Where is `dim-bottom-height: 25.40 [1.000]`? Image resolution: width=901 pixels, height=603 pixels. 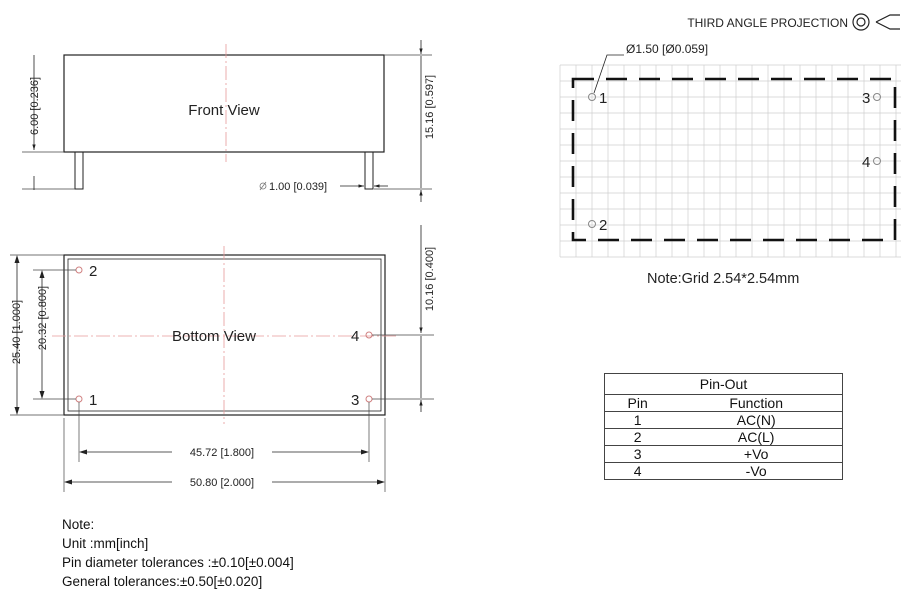 dim-bottom-height: 25.40 [1.000] is located at coordinates (37, 335).